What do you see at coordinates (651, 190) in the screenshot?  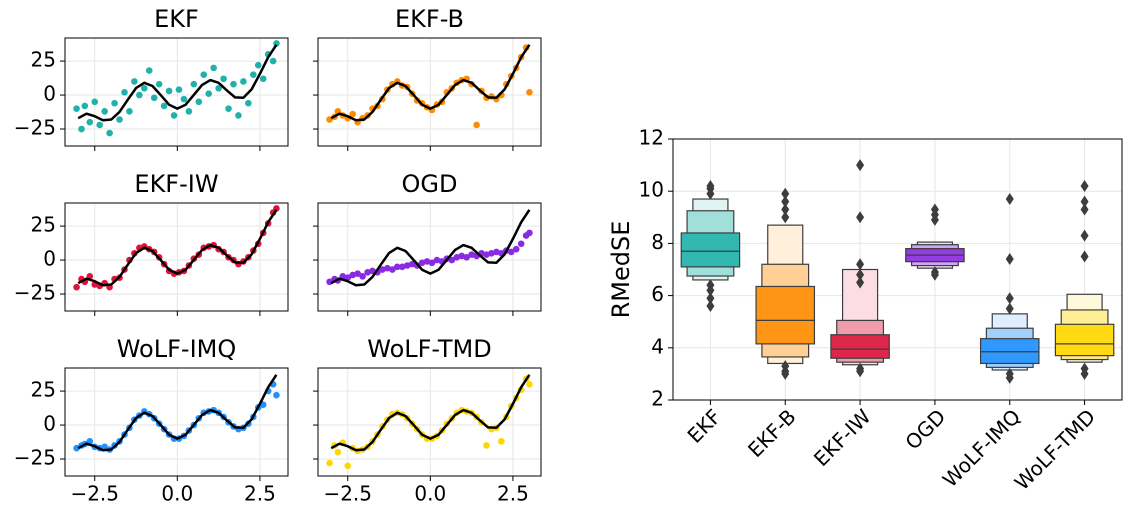 I see `y-tick-label: 10` at bounding box center [651, 190].